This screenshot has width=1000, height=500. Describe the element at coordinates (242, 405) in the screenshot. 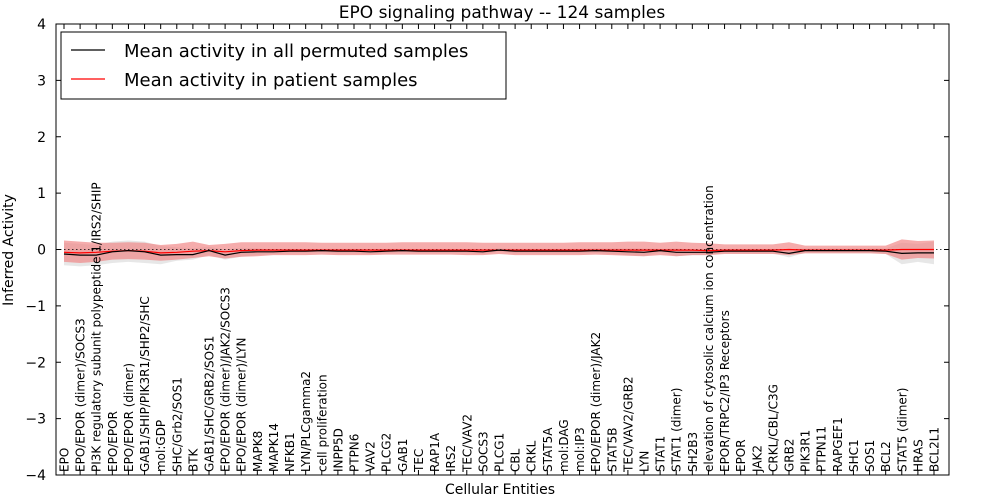

I see `x-category-label: EPO/EPOR (dimer)/LYN` at that location.